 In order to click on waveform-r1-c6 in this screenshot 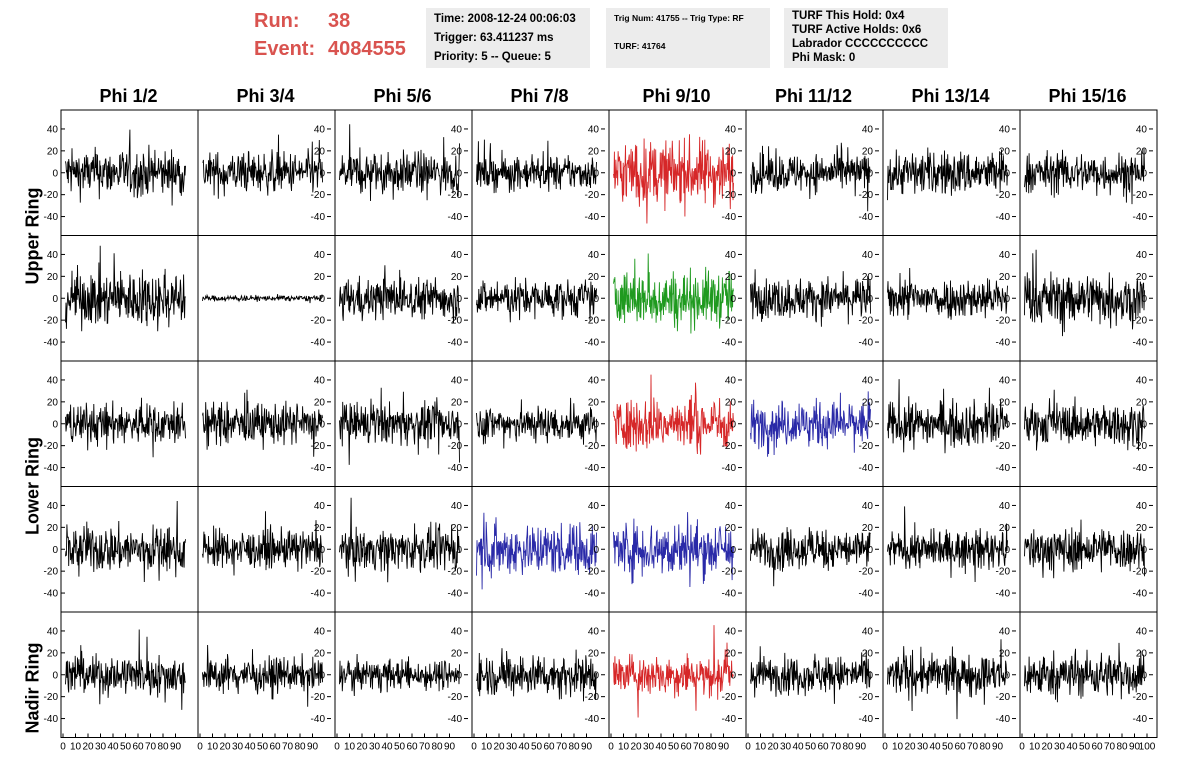, I will do `click(947, 293)`.